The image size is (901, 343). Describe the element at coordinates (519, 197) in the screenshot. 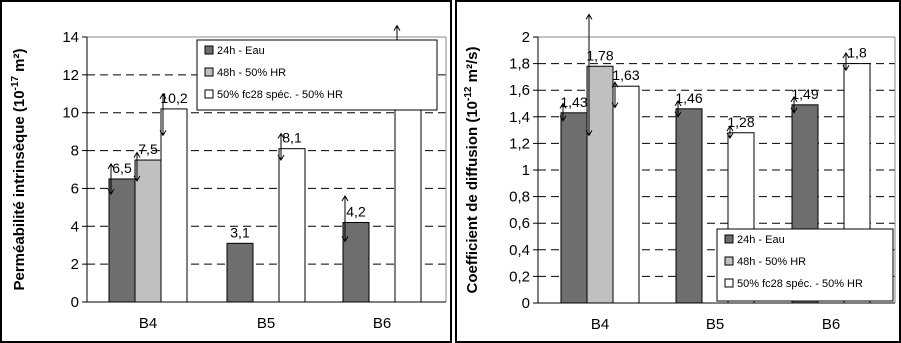

I see `y-tick-label: 0,8` at that location.